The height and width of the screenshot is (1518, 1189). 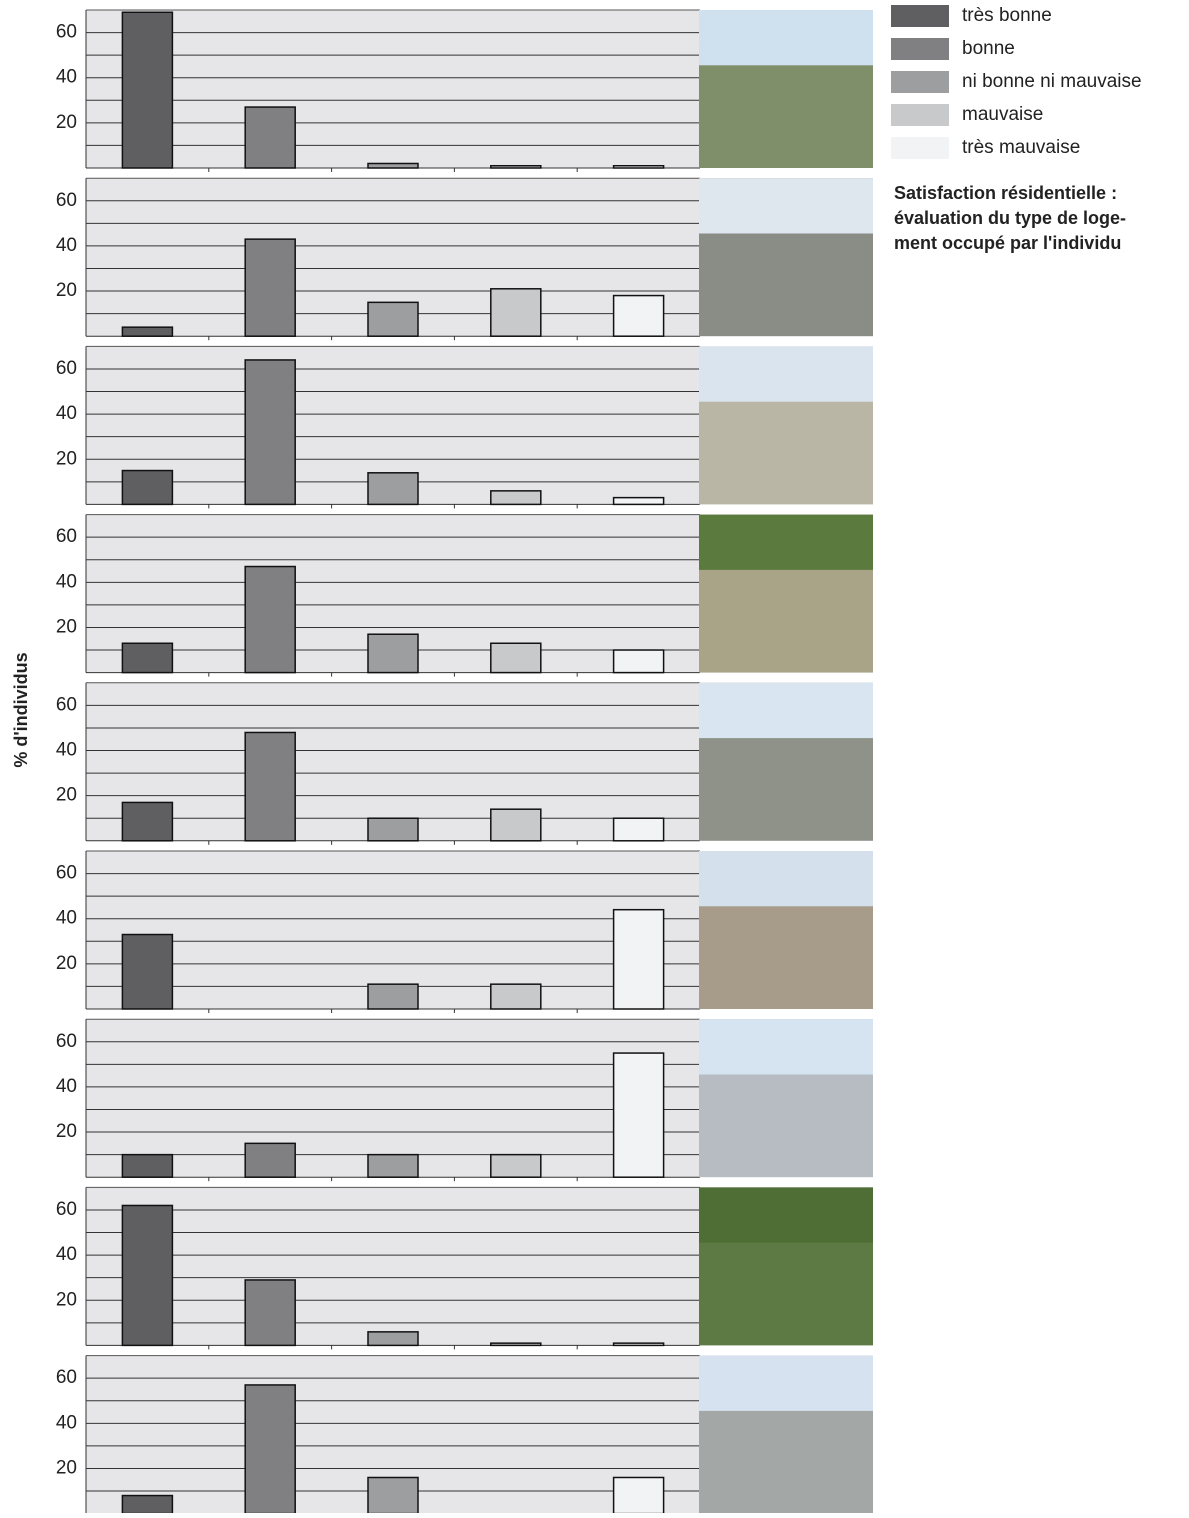 What do you see at coordinates (1005, 193) in the screenshot?
I see `chart-title: Satisfaction résidentielle :` at bounding box center [1005, 193].